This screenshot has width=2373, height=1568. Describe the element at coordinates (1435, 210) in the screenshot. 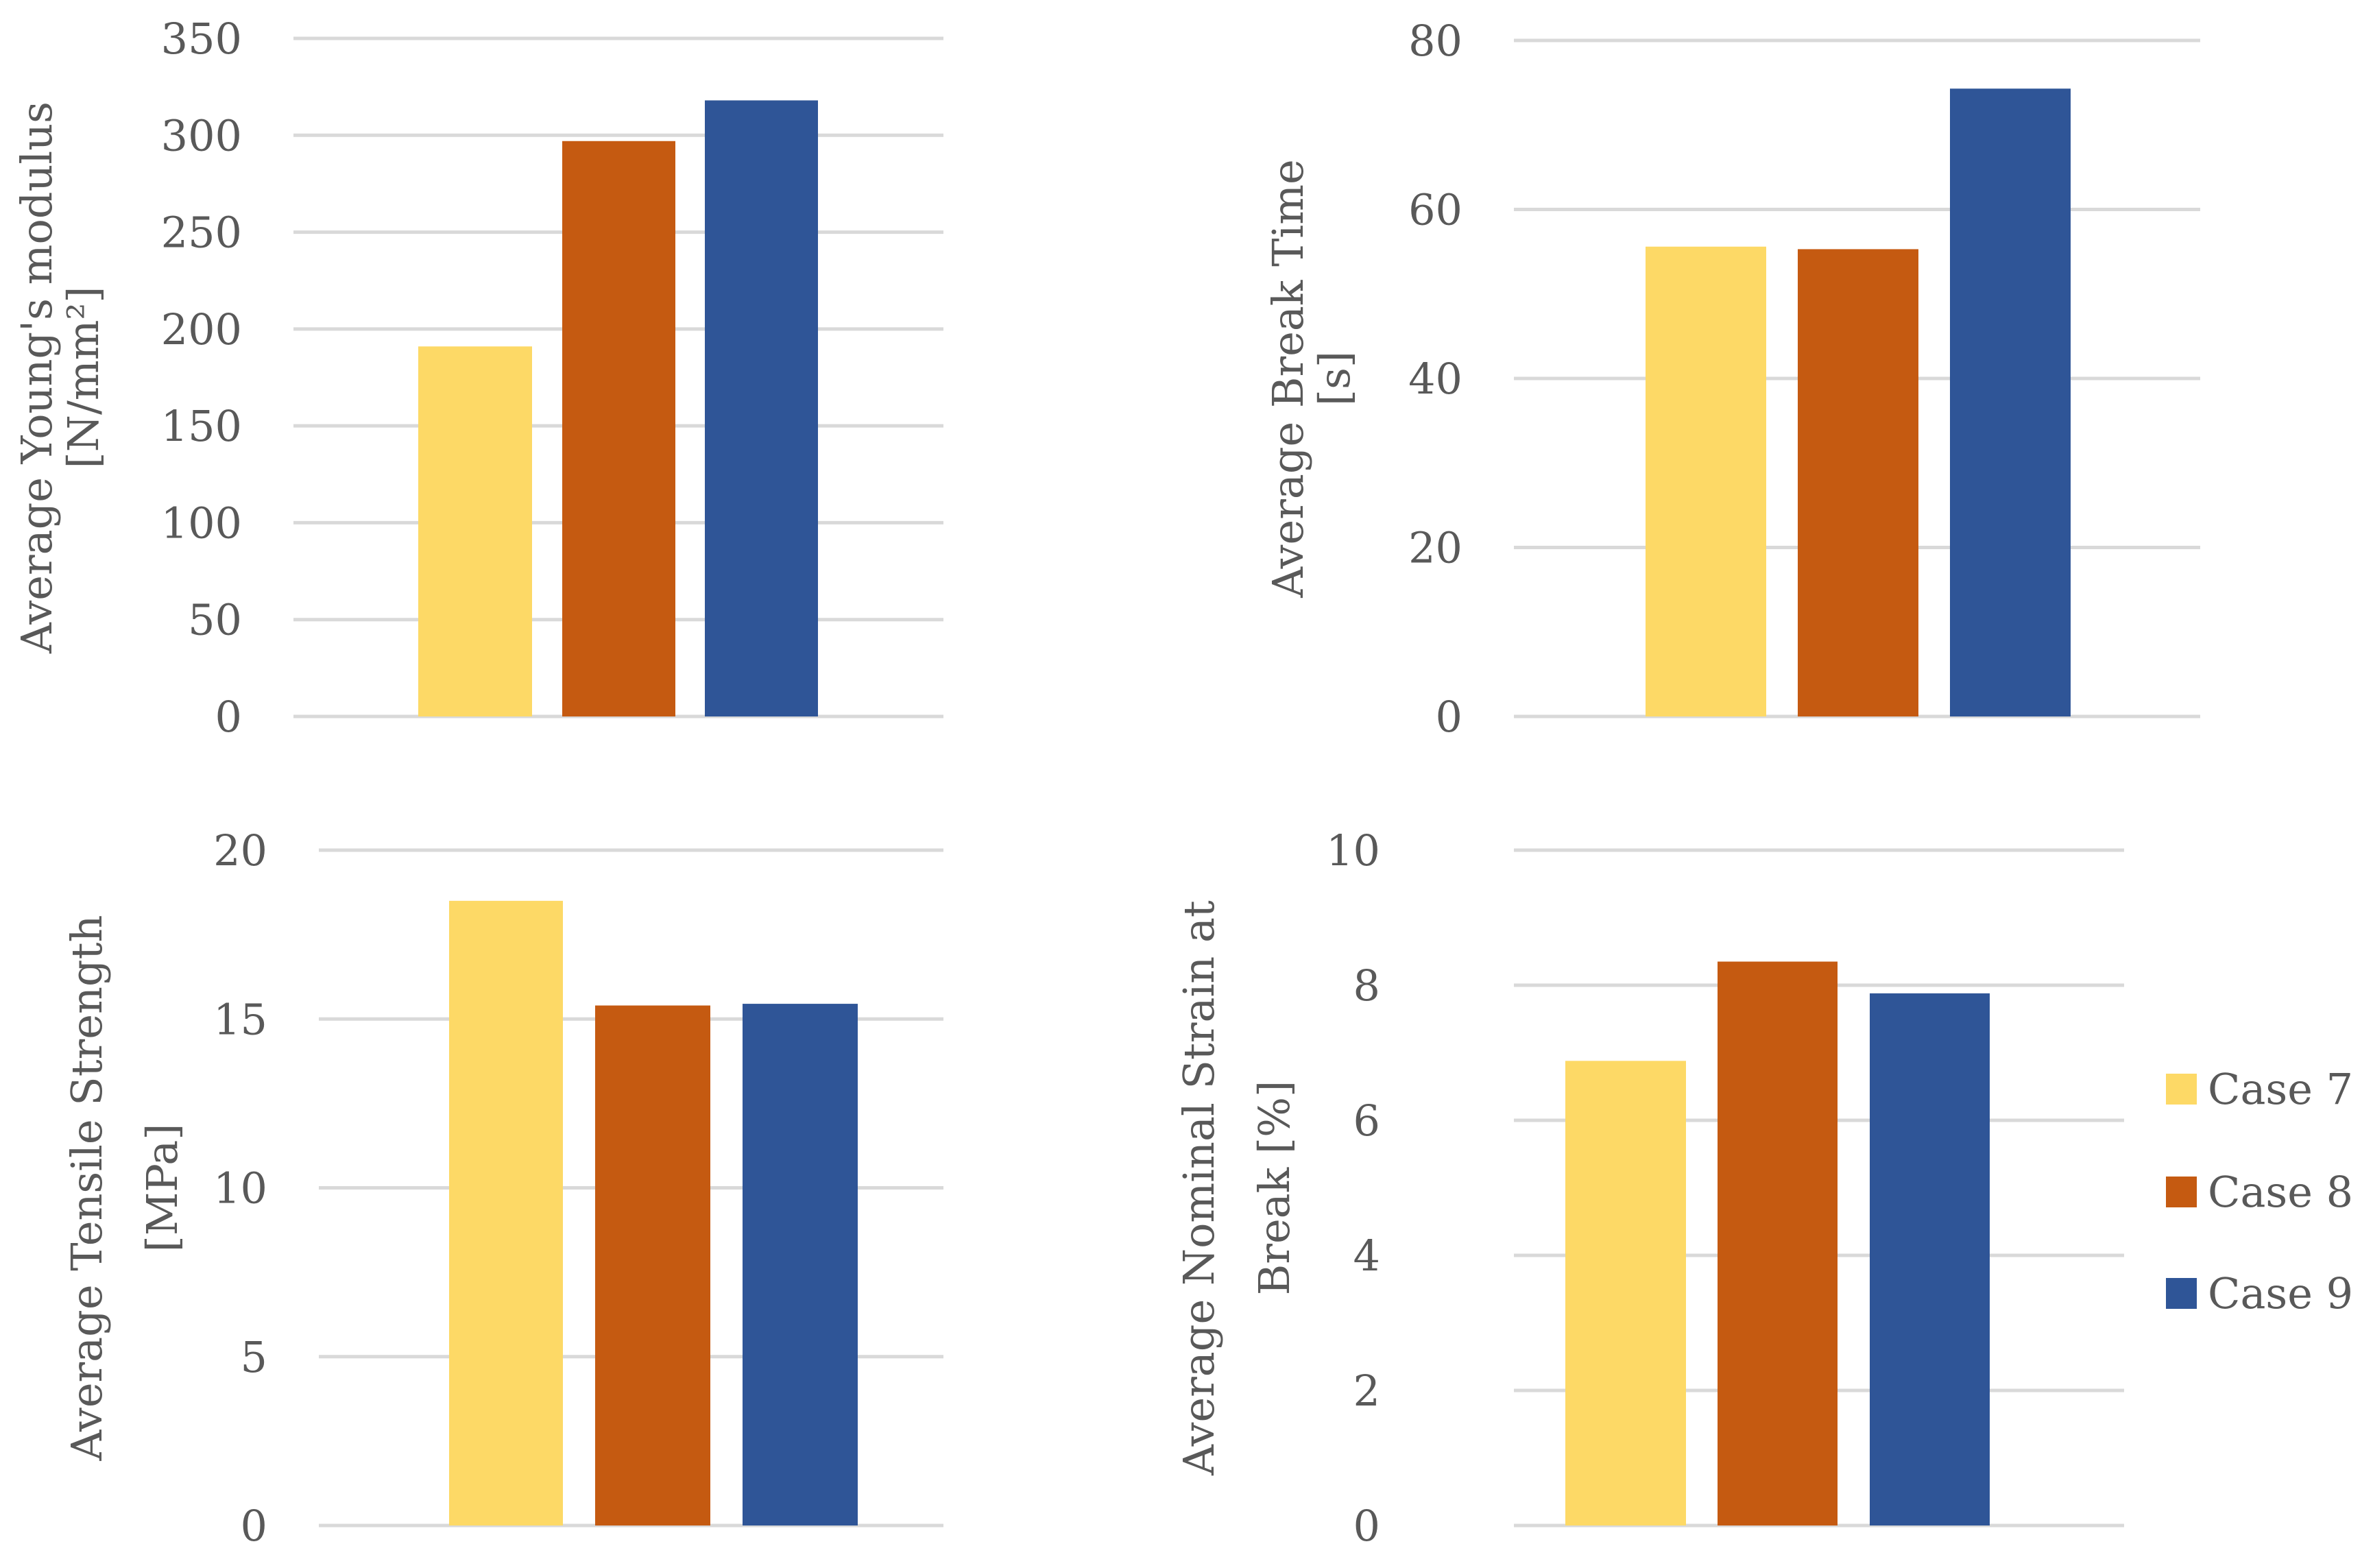

I see `y-tick-label: 60` at that location.